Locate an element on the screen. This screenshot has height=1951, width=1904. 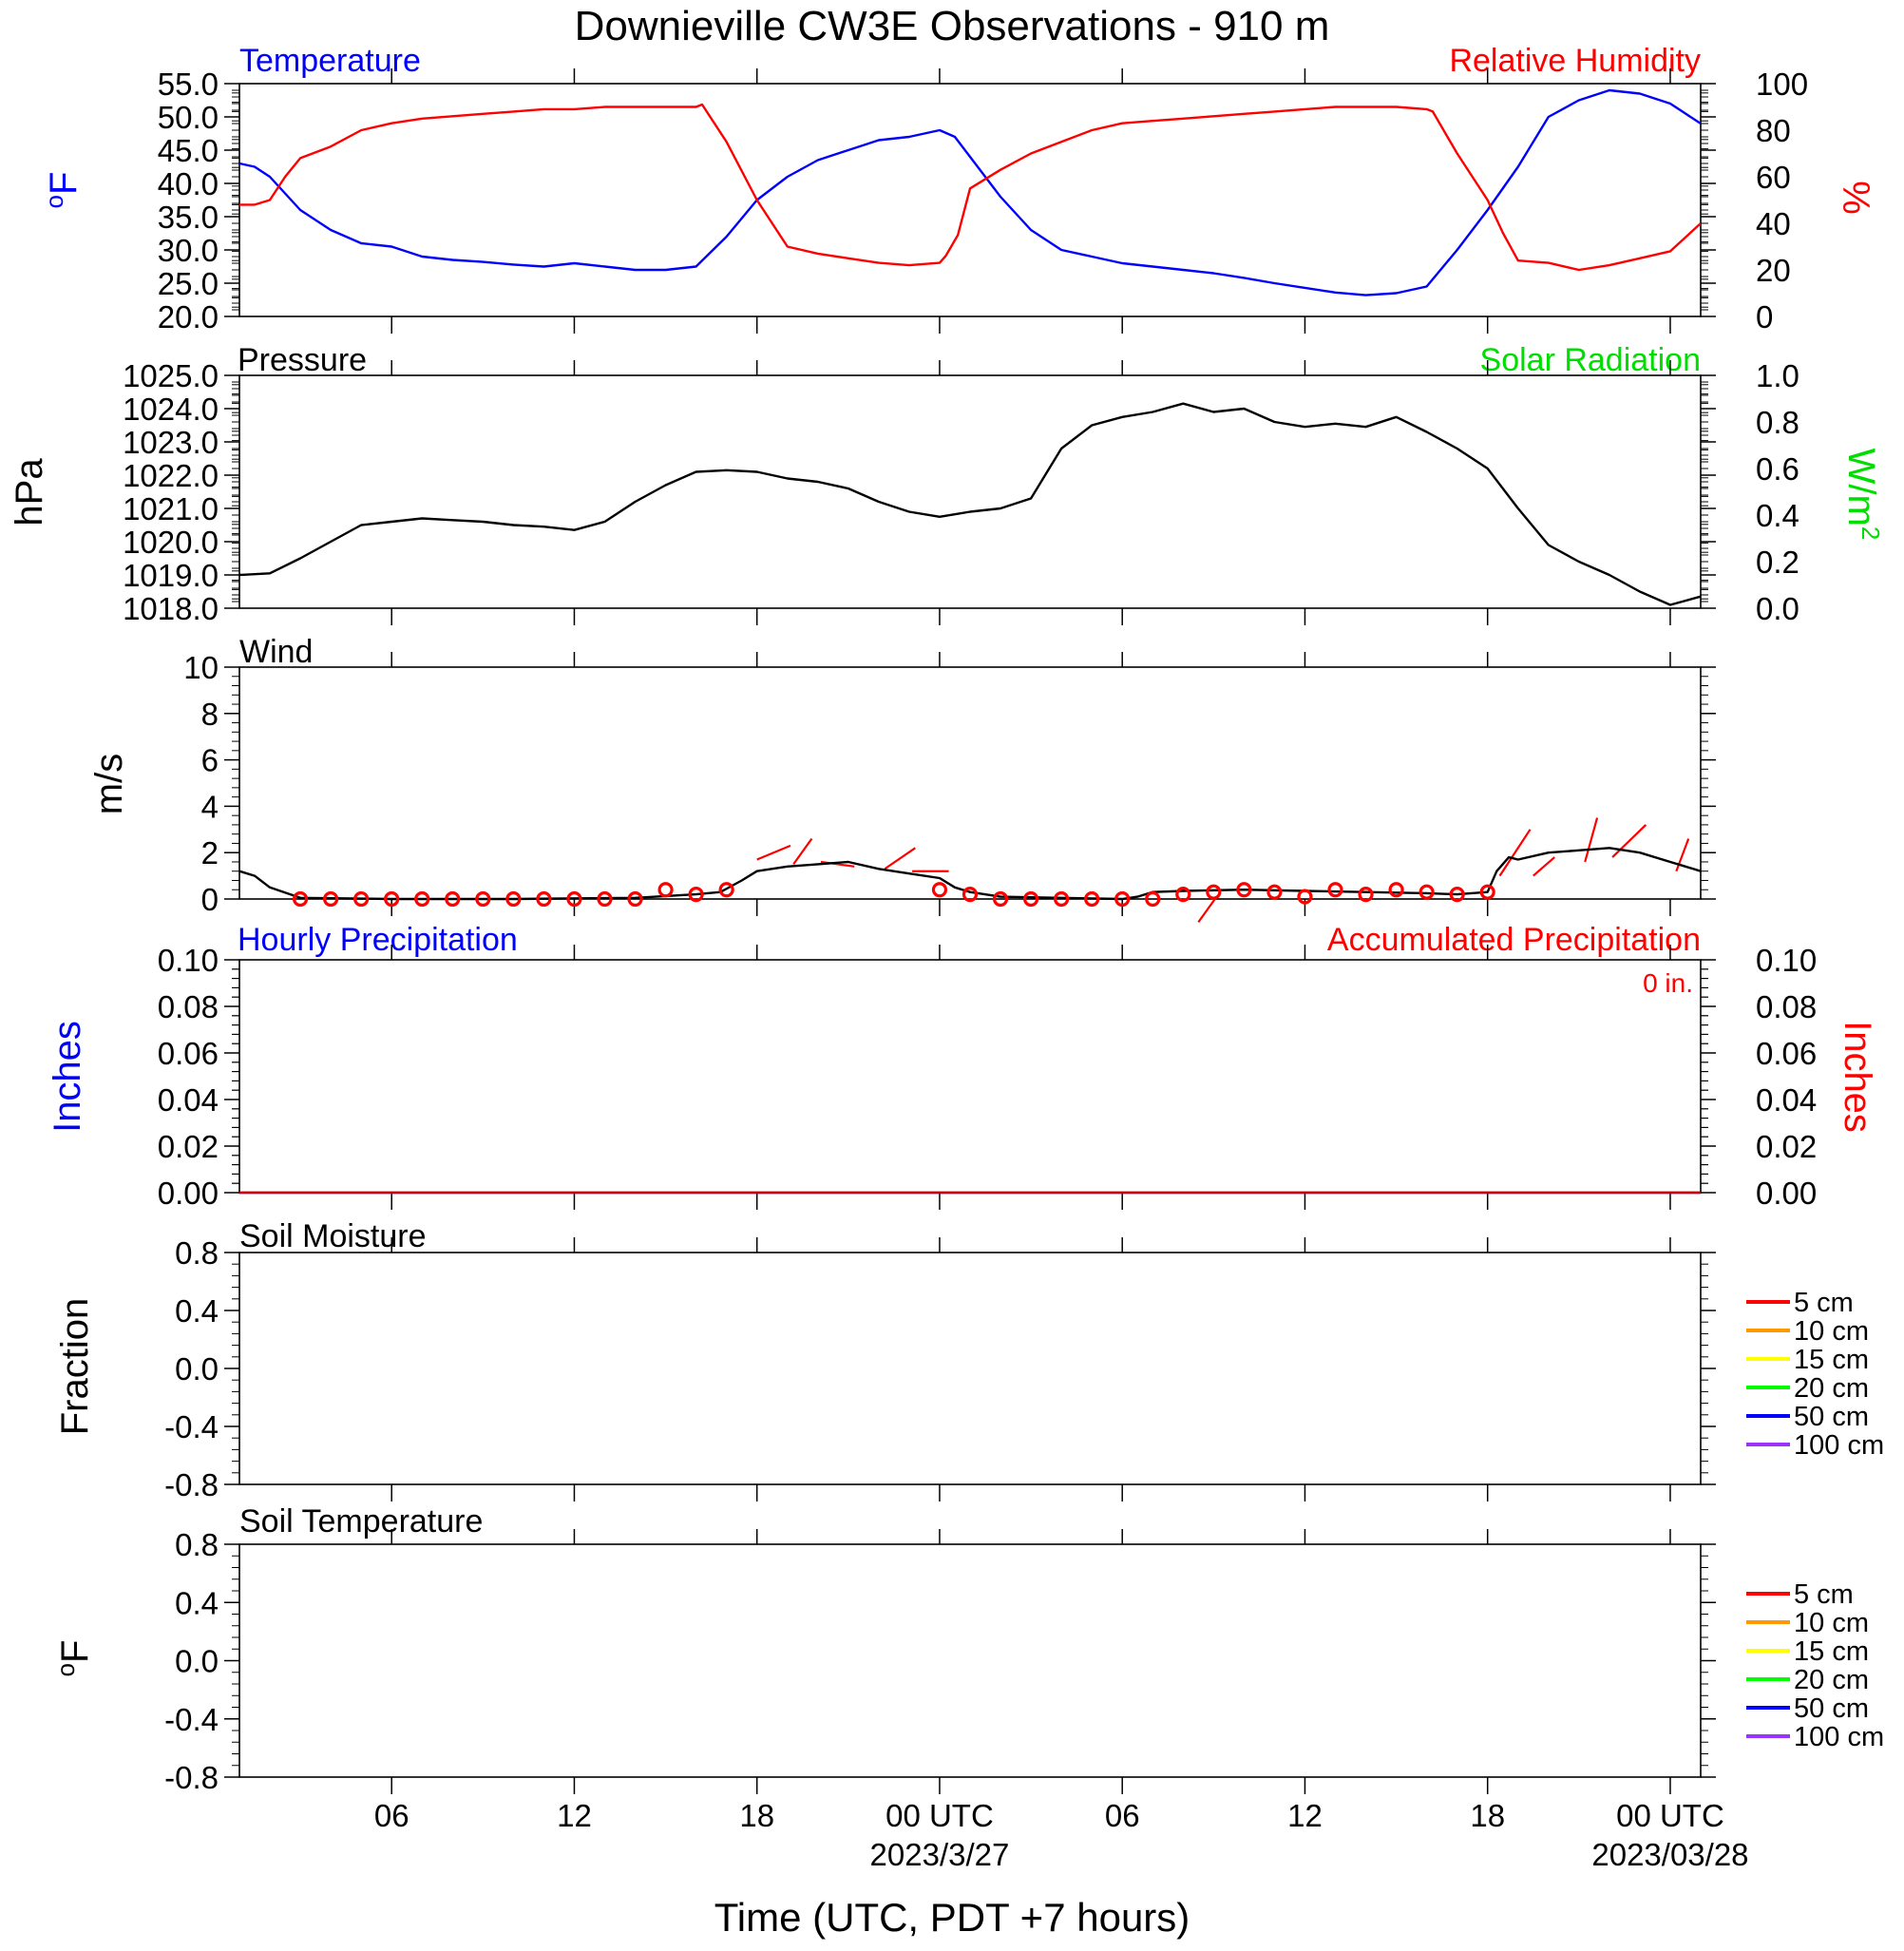
y-axis-tick-label: 4 is located at coordinates (210, 806).